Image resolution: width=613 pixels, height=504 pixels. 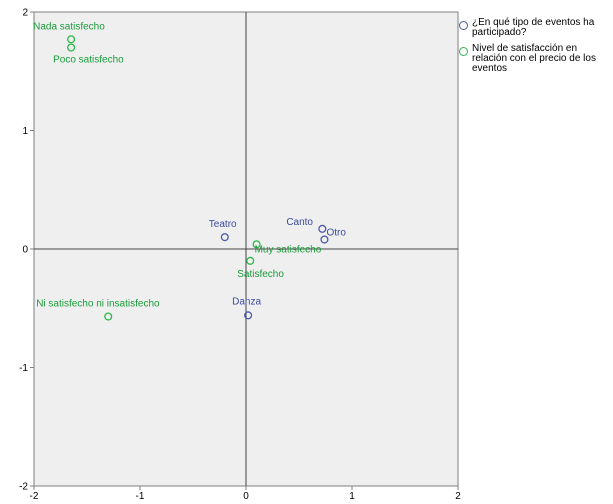 What do you see at coordinates (322, 228) in the screenshot?
I see `point-canto` at bounding box center [322, 228].